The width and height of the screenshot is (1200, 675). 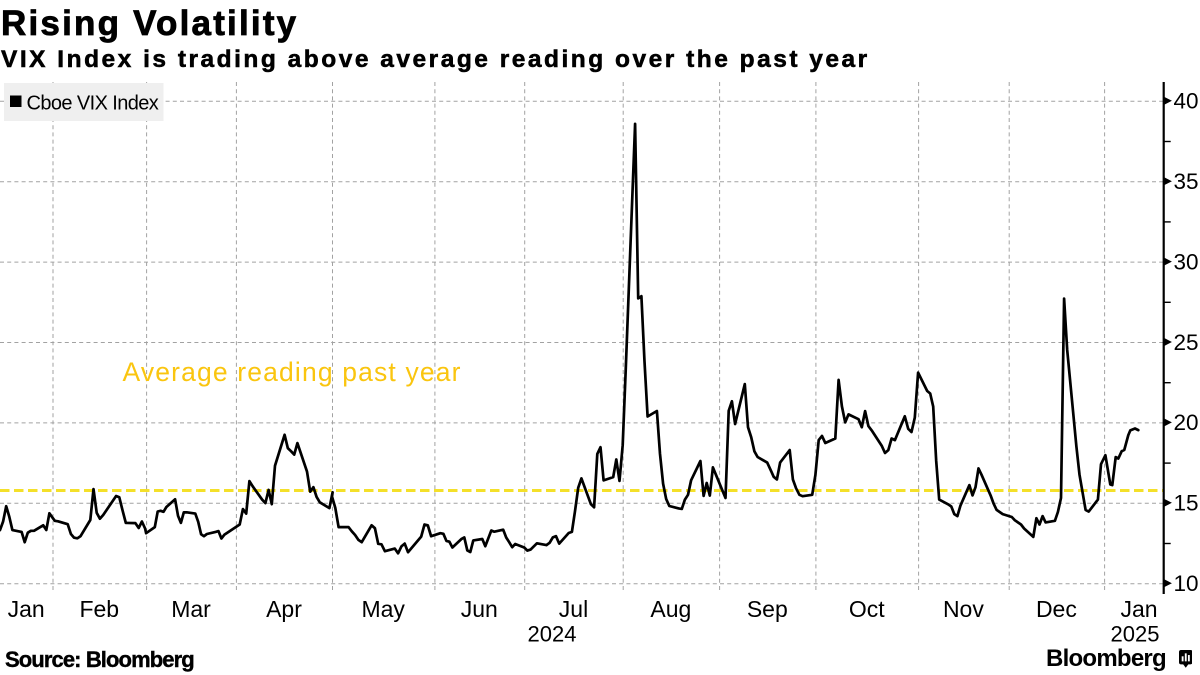 I want to click on svg-text: Nov, so click(x=963, y=609).